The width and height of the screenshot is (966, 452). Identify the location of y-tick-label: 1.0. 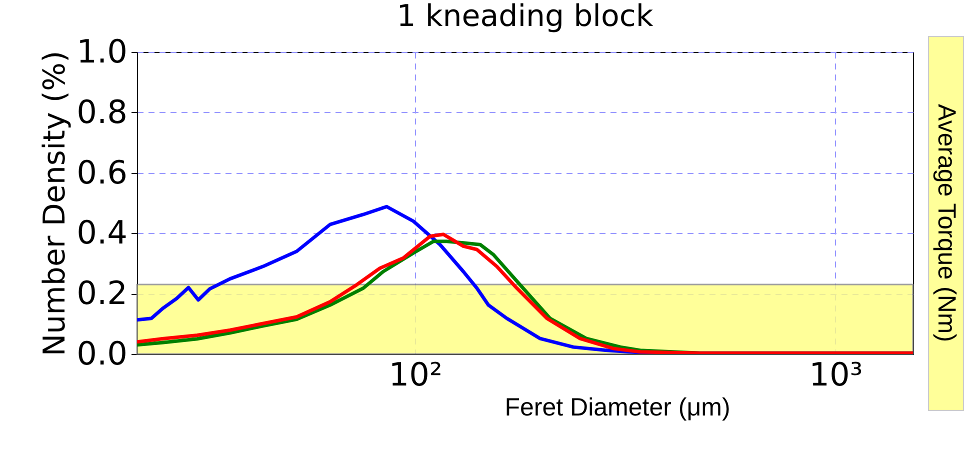
(102, 51).